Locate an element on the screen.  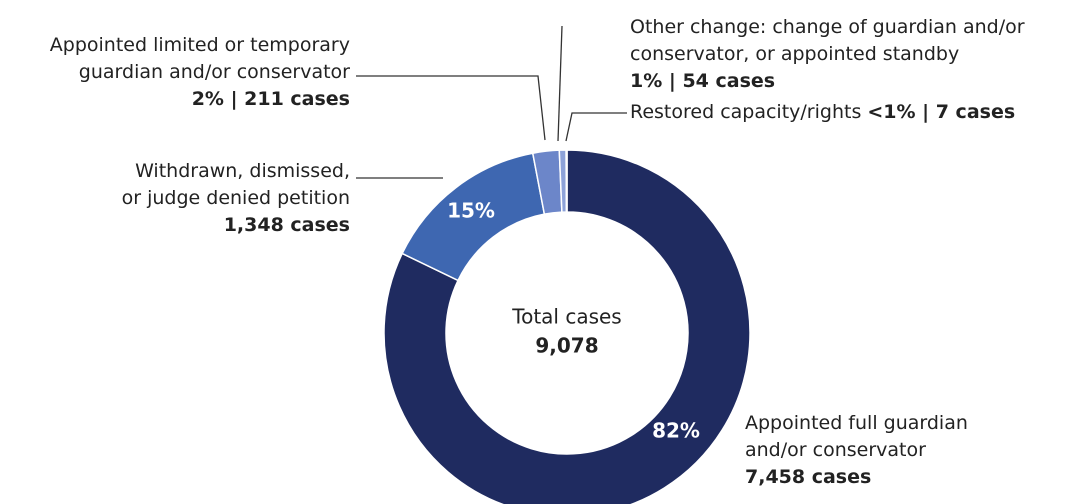
percent-label: 1% is located at coordinates (646, 81).